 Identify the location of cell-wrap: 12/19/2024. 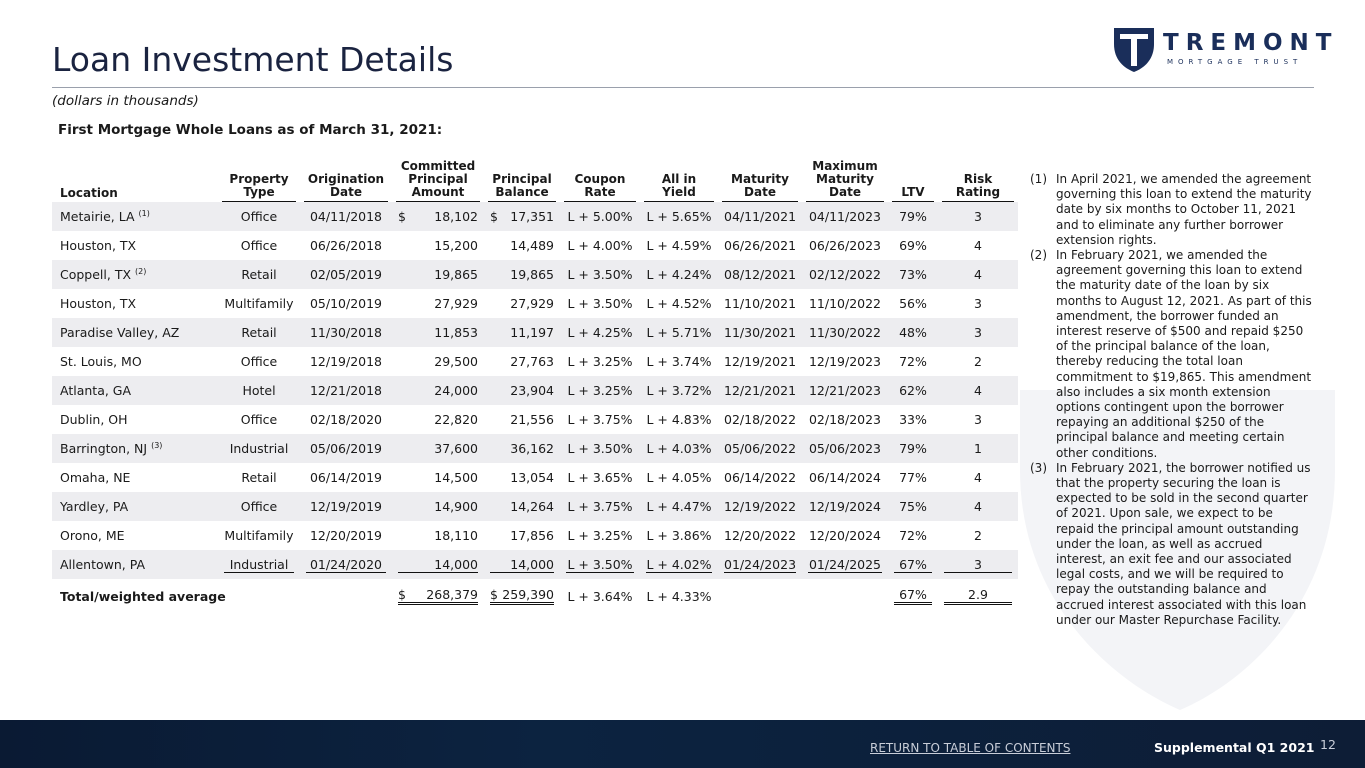
(845, 506).